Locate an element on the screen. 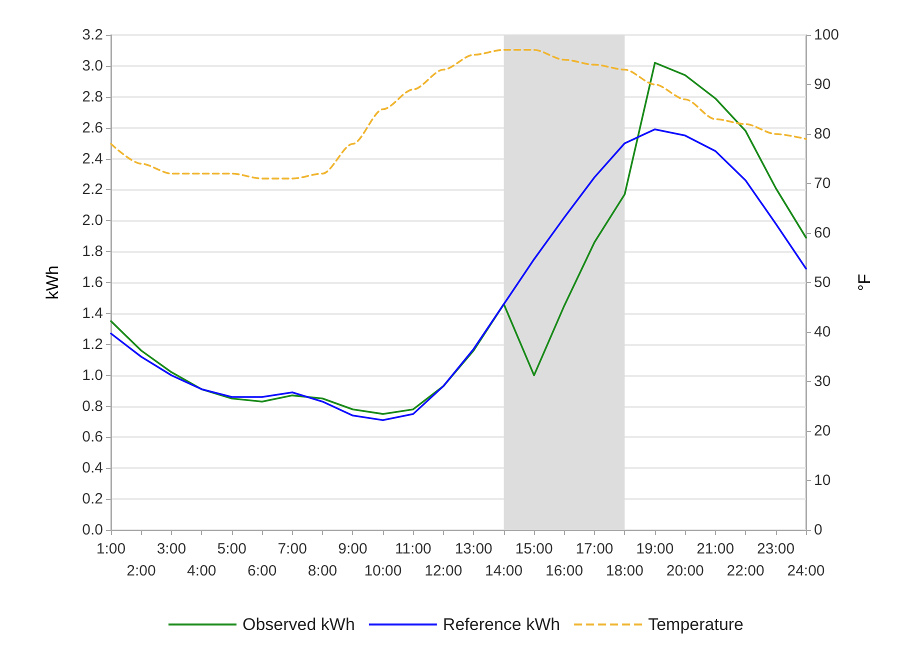  x-tick-label: 18:00 is located at coordinates (625, 571).